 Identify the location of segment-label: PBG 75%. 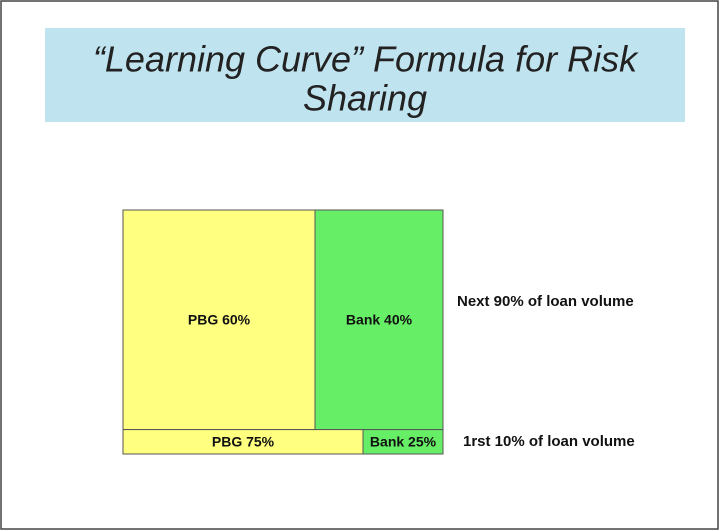
(243, 442).